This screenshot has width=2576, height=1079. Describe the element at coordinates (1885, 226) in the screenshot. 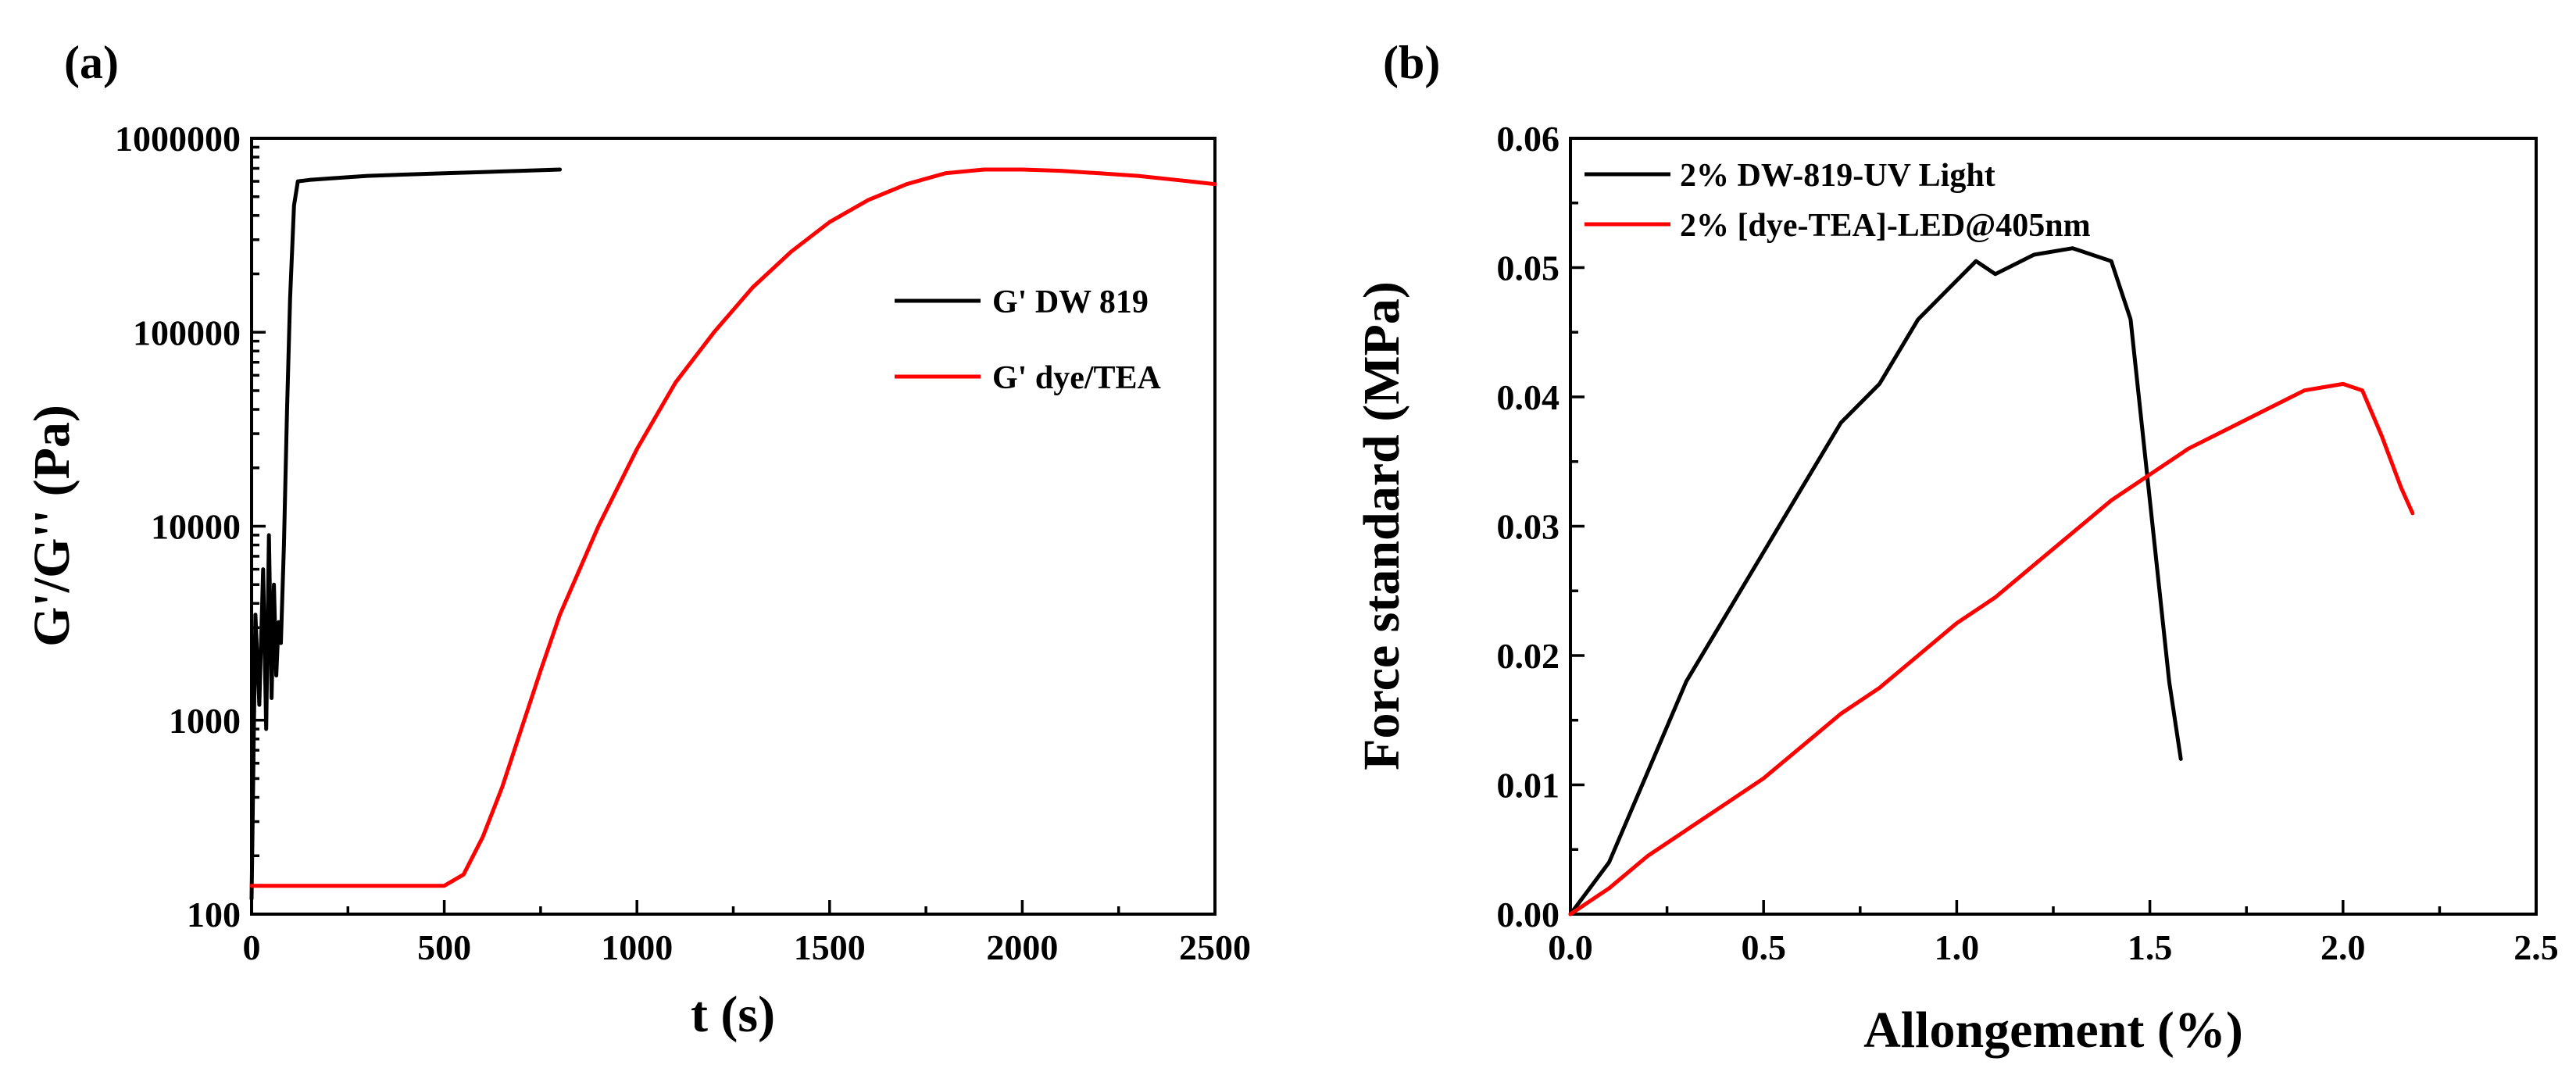

I see `legend-label-dye-tea-led: 2% [dye-TEA]-LED@405nm` at that location.